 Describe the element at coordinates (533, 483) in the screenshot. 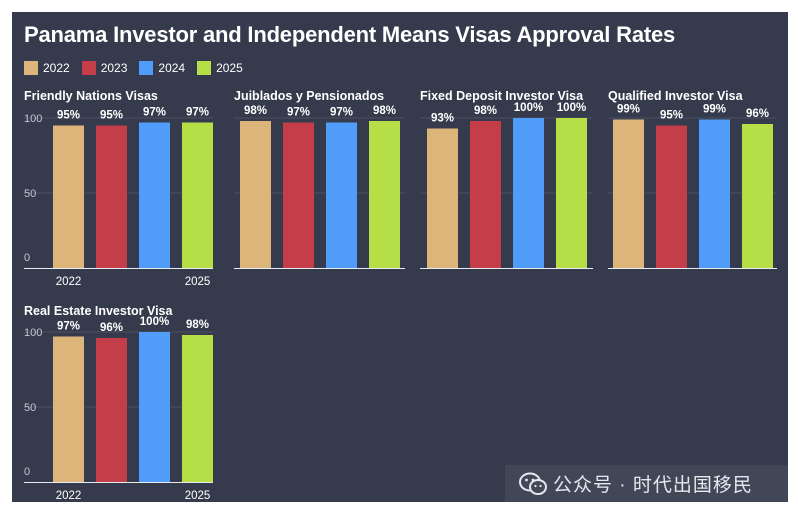

I see `wechat-icon` at that location.